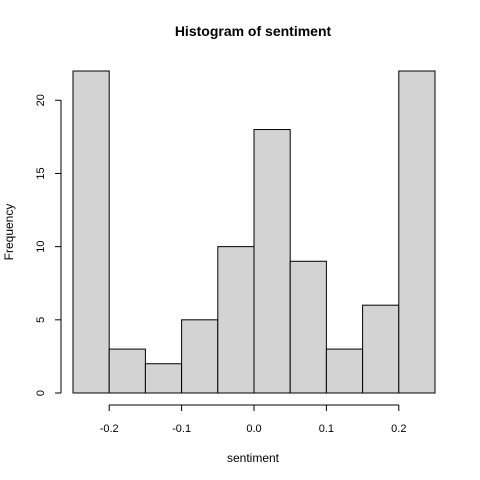 The width and height of the screenshot is (480, 480). I want to click on y-axis-label: Frequency, so click(9, 232).